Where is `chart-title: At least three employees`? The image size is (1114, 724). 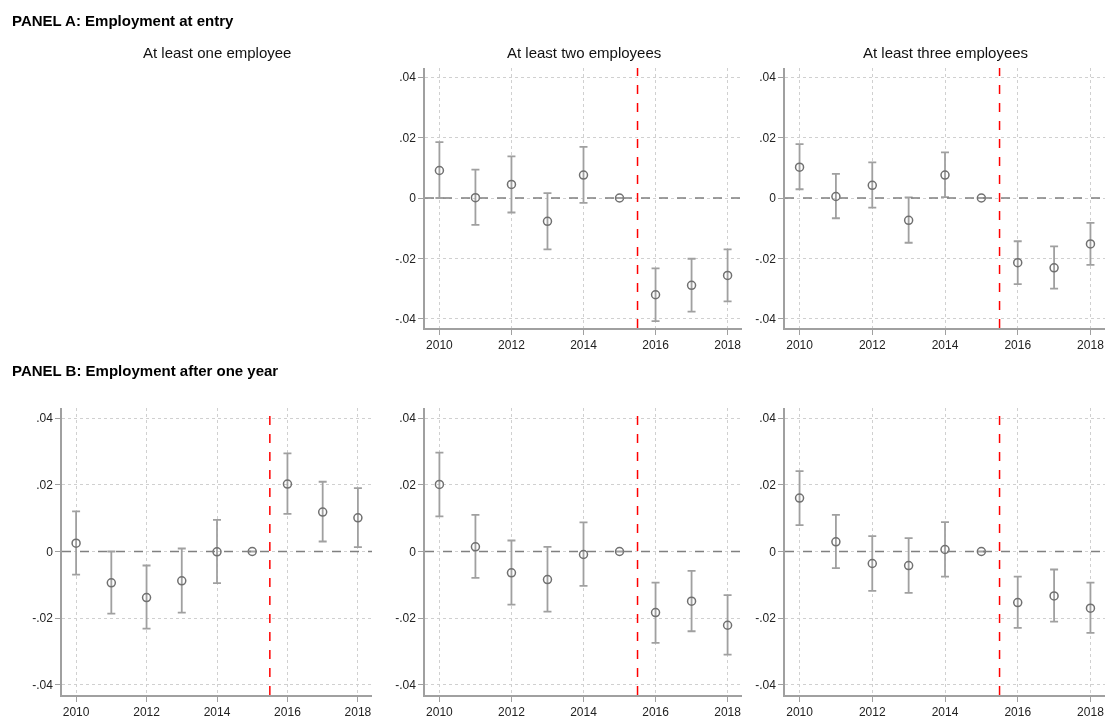
chart-title: At least three employees is located at coordinates (946, 52).